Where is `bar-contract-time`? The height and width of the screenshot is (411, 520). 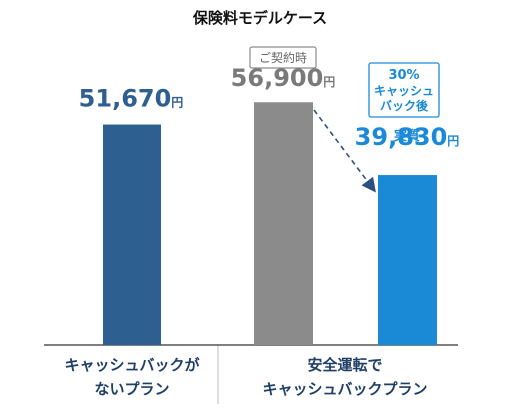 bar-contract-time is located at coordinates (283, 223).